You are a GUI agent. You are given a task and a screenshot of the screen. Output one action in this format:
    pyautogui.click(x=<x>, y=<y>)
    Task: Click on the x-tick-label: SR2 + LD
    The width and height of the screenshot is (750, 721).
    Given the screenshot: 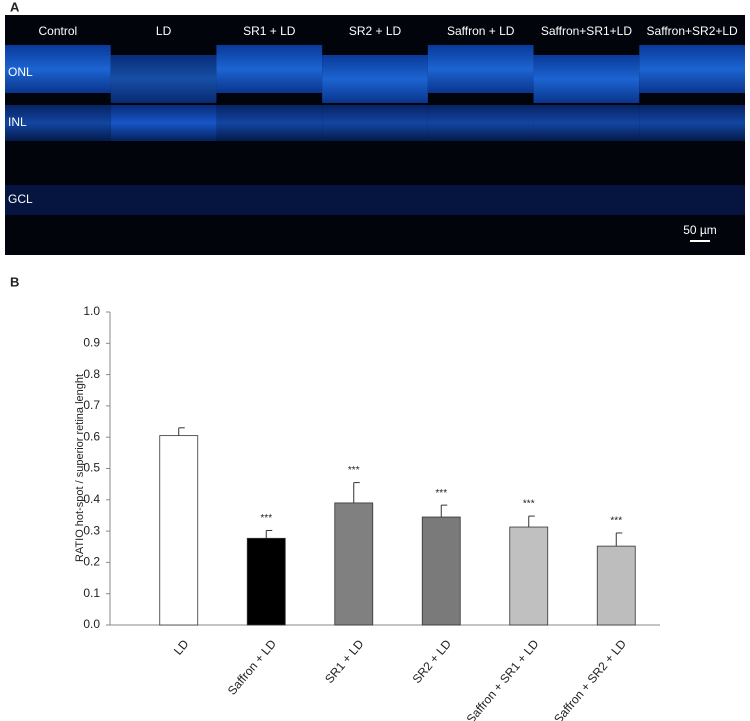 What is the action you would take?
    pyautogui.click(x=432, y=661)
    